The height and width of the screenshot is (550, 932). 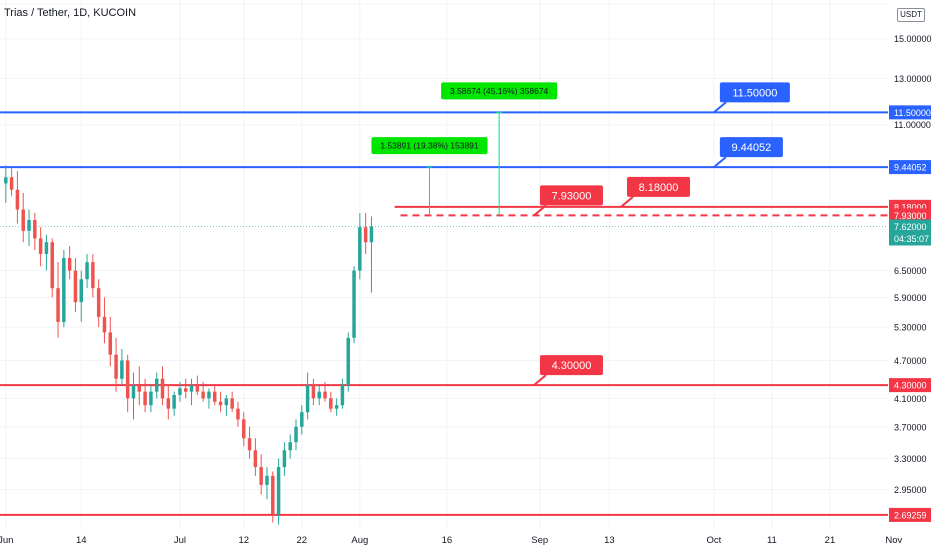 What do you see at coordinates (913, 39) in the screenshot?
I see `price-tick-label: 15.00000` at bounding box center [913, 39].